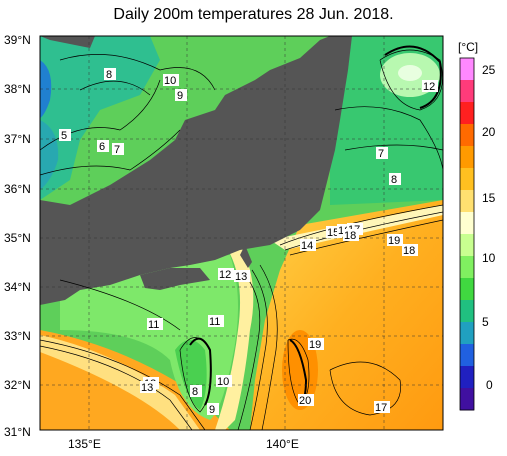 The width and height of the screenshot is (507, 456). I want to click on svg-text: 17, so click(381, 408).